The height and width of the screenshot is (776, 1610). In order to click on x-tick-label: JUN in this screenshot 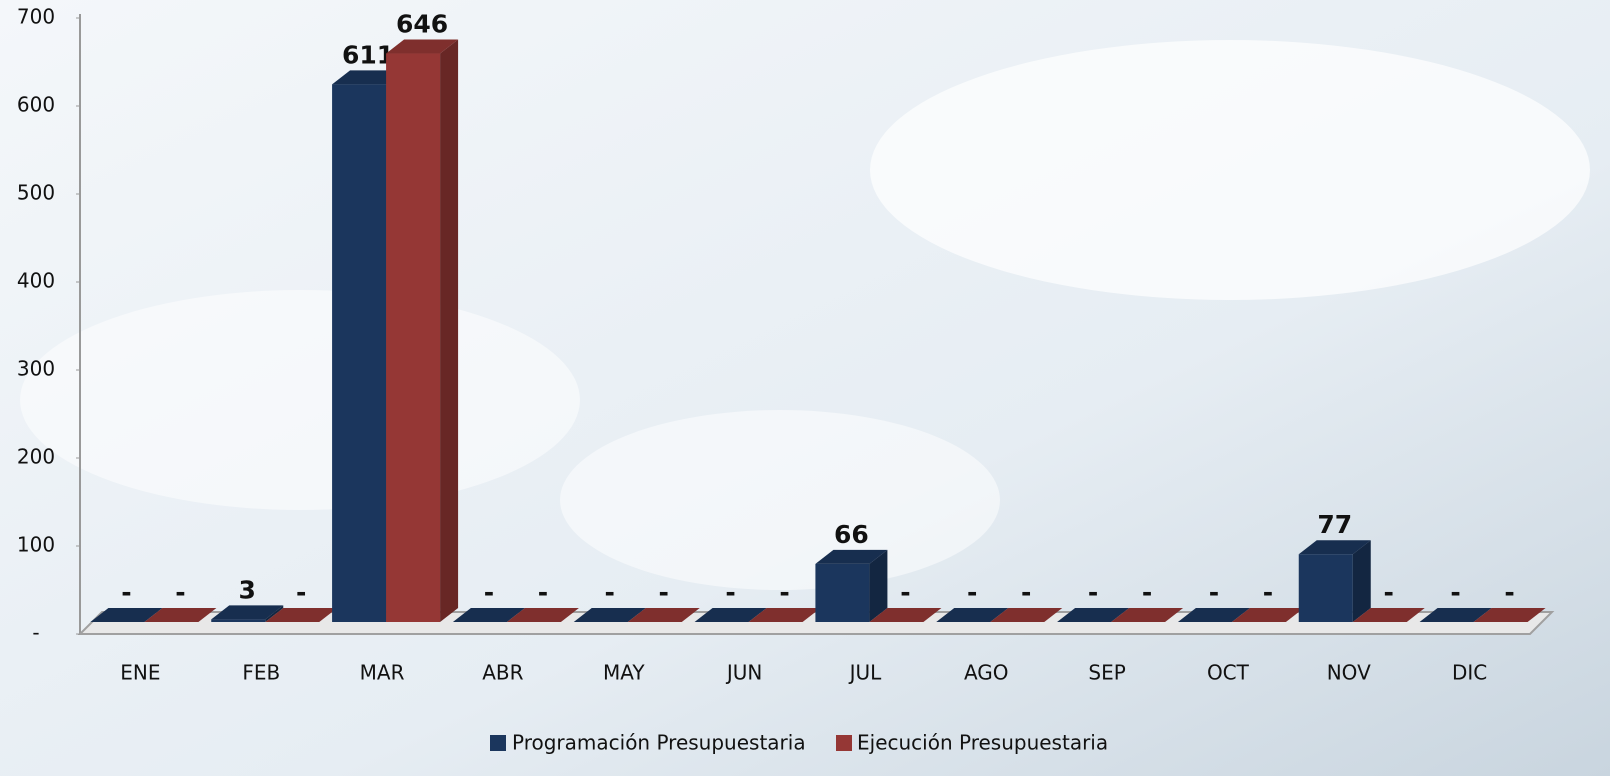, I will do `click(744, 673)`.